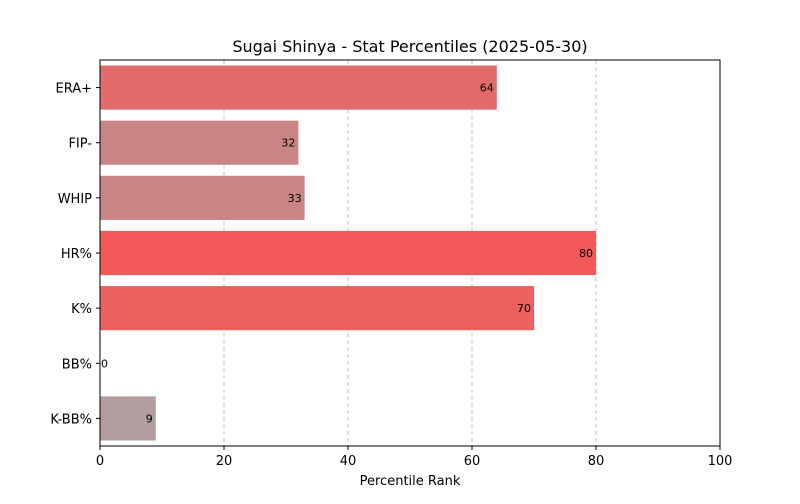 This screenshot has height=504, width=800. I want to click on x-tick-label: 80, so click(596, 461).